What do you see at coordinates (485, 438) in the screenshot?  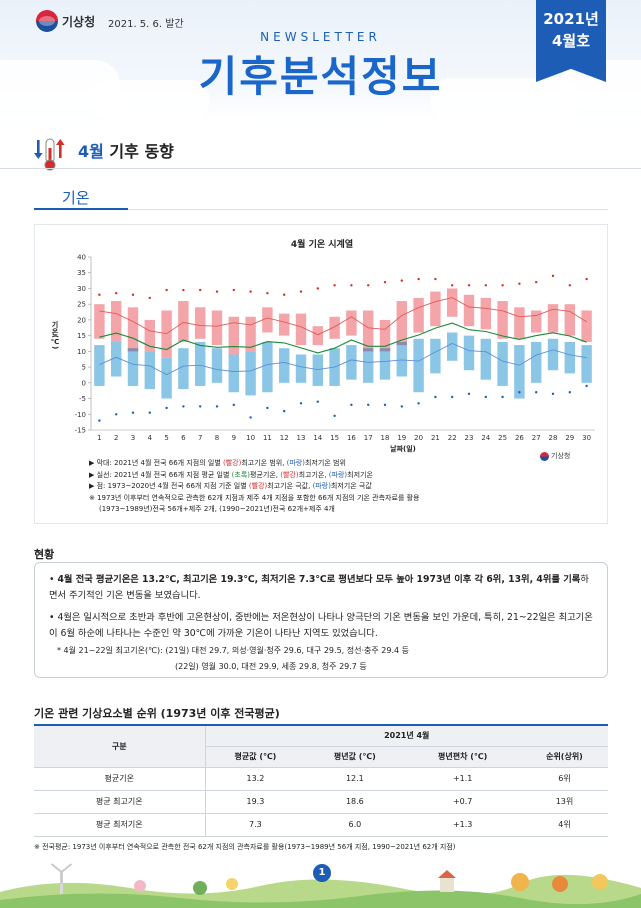 I see `x-tick-label: 24` at bounding box center [485, 438].